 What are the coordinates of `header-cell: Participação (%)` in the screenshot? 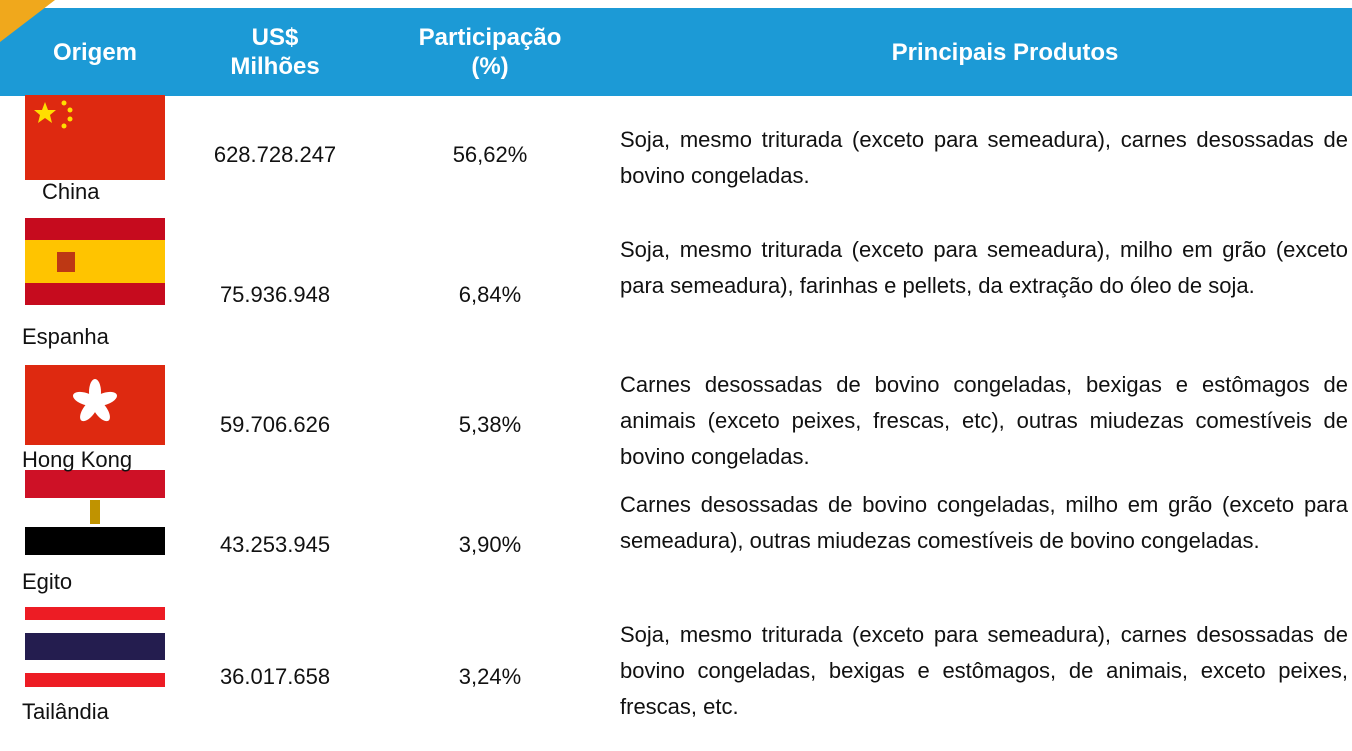 It's located at (490, 52).